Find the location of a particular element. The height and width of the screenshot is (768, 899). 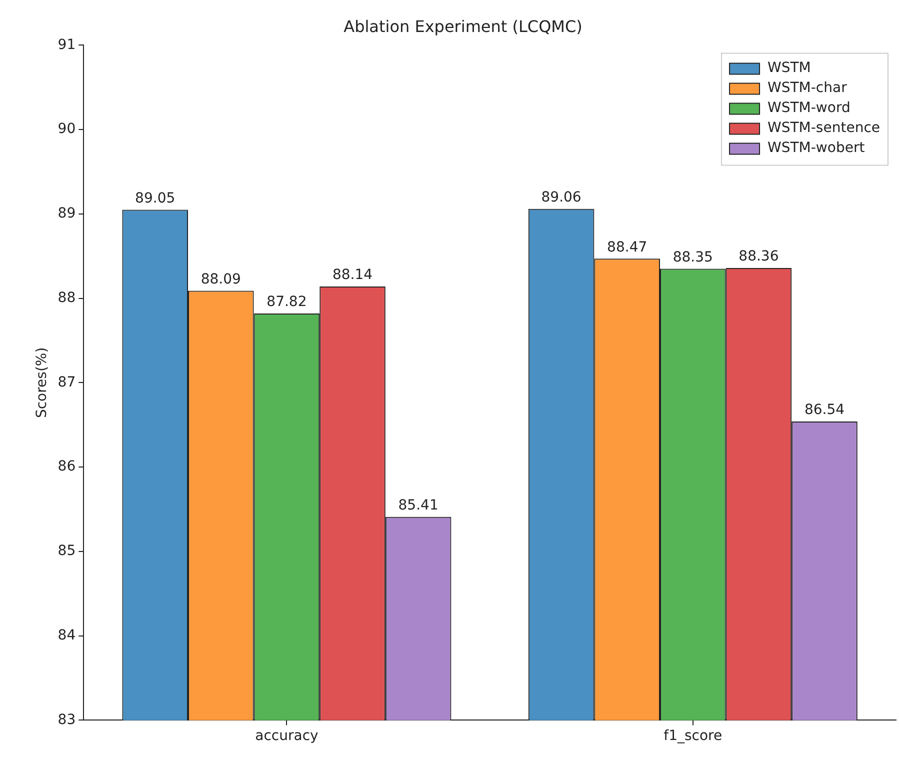

y-tick-label: 88 is located at coordinates (67, 298).